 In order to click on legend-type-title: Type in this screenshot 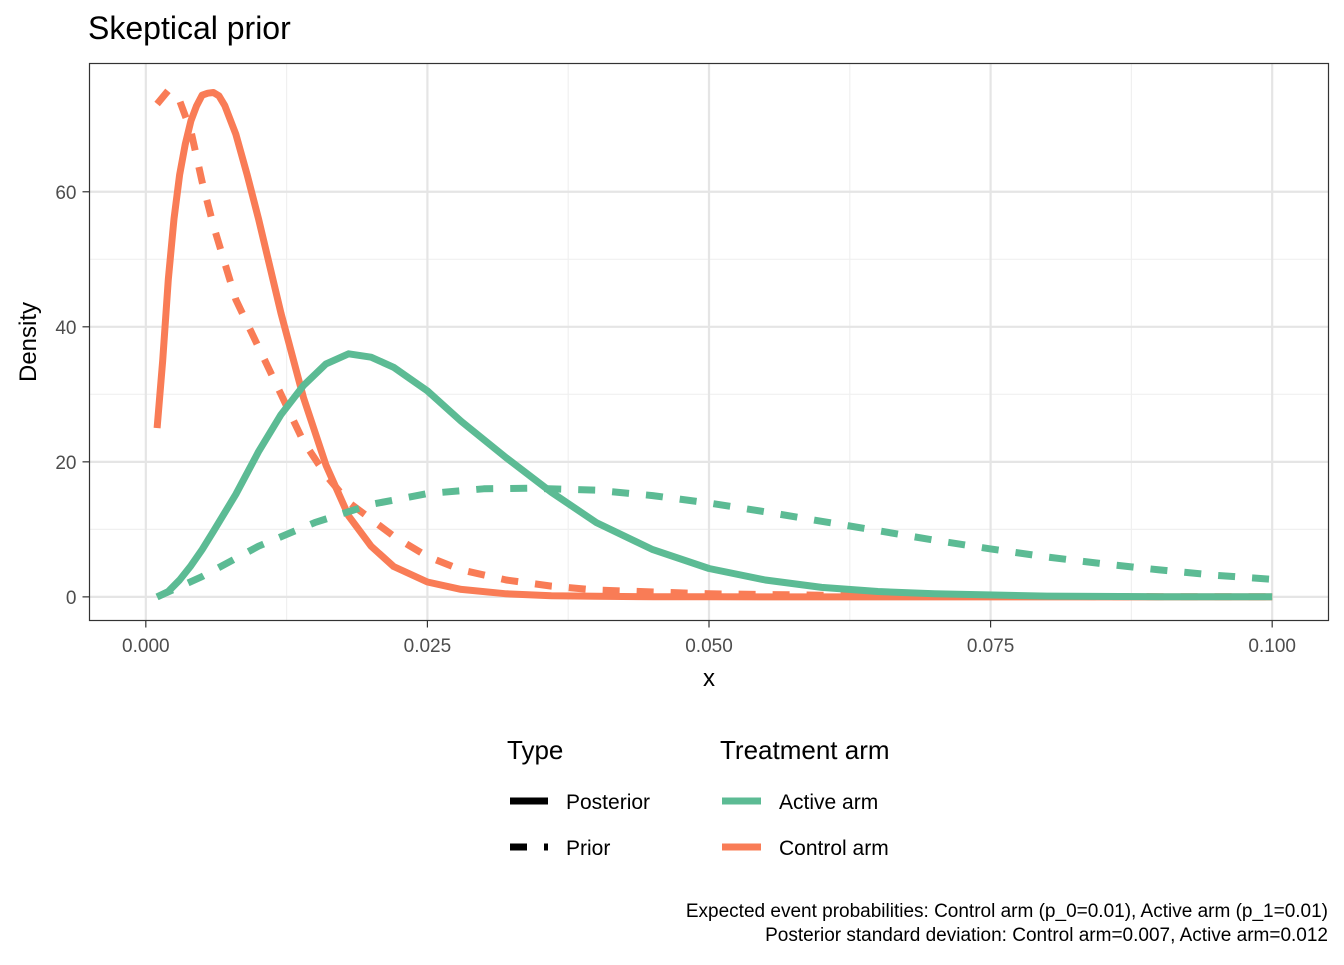, I will do `click(535, 750)`.